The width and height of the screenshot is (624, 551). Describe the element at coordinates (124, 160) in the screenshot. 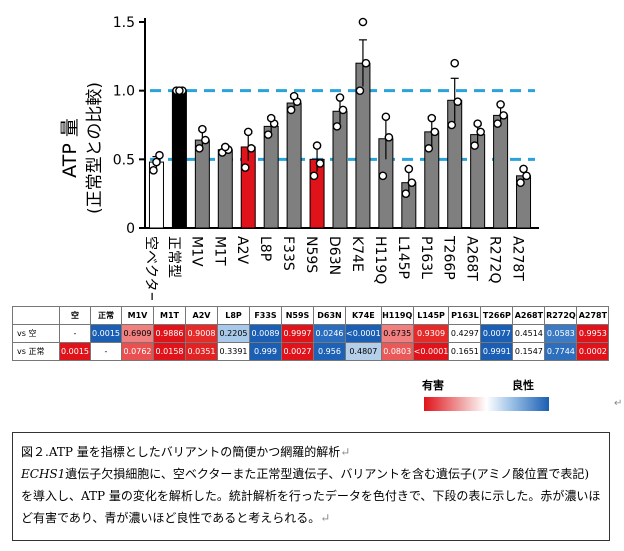

I see `y-tick-label: 0.5` at that location.